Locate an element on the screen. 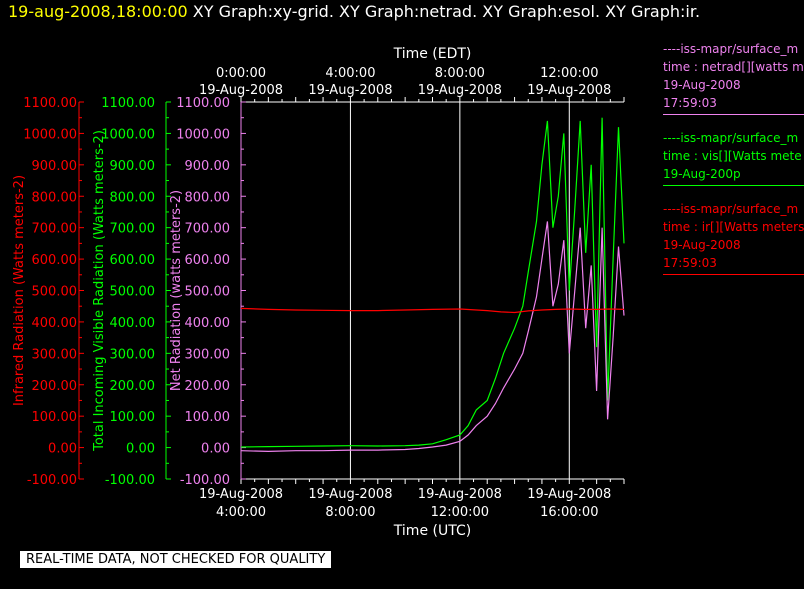  top-axis-tick-time: 0:00:00 is located at coordinates (241, 73).